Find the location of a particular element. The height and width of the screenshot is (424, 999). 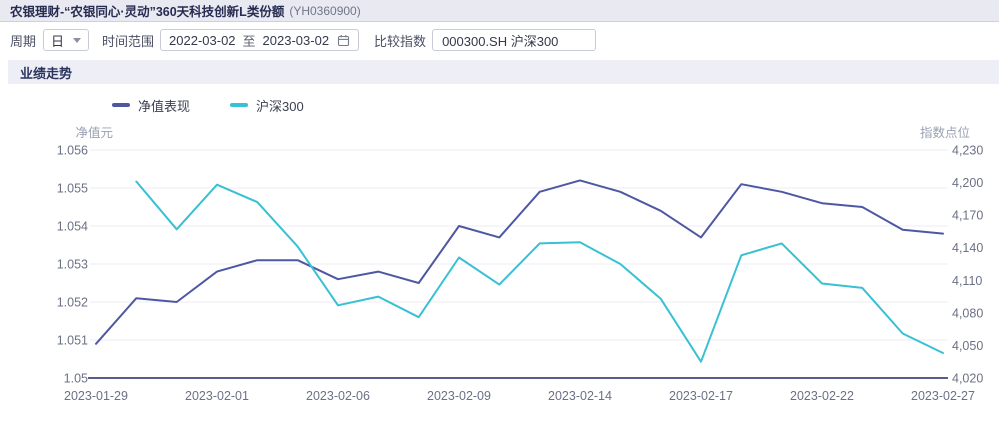

y-axis-right-tick: 4,200 is located at coordinates (967, 183).